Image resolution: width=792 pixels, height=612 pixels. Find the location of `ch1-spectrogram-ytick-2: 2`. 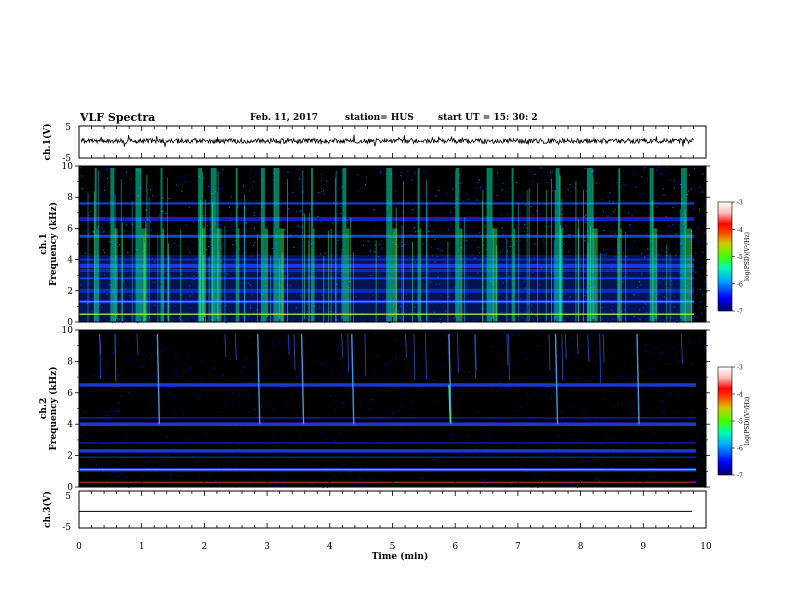

ch1-spectrogram-ytick-2: 2 is located at coordinates (70, 292).